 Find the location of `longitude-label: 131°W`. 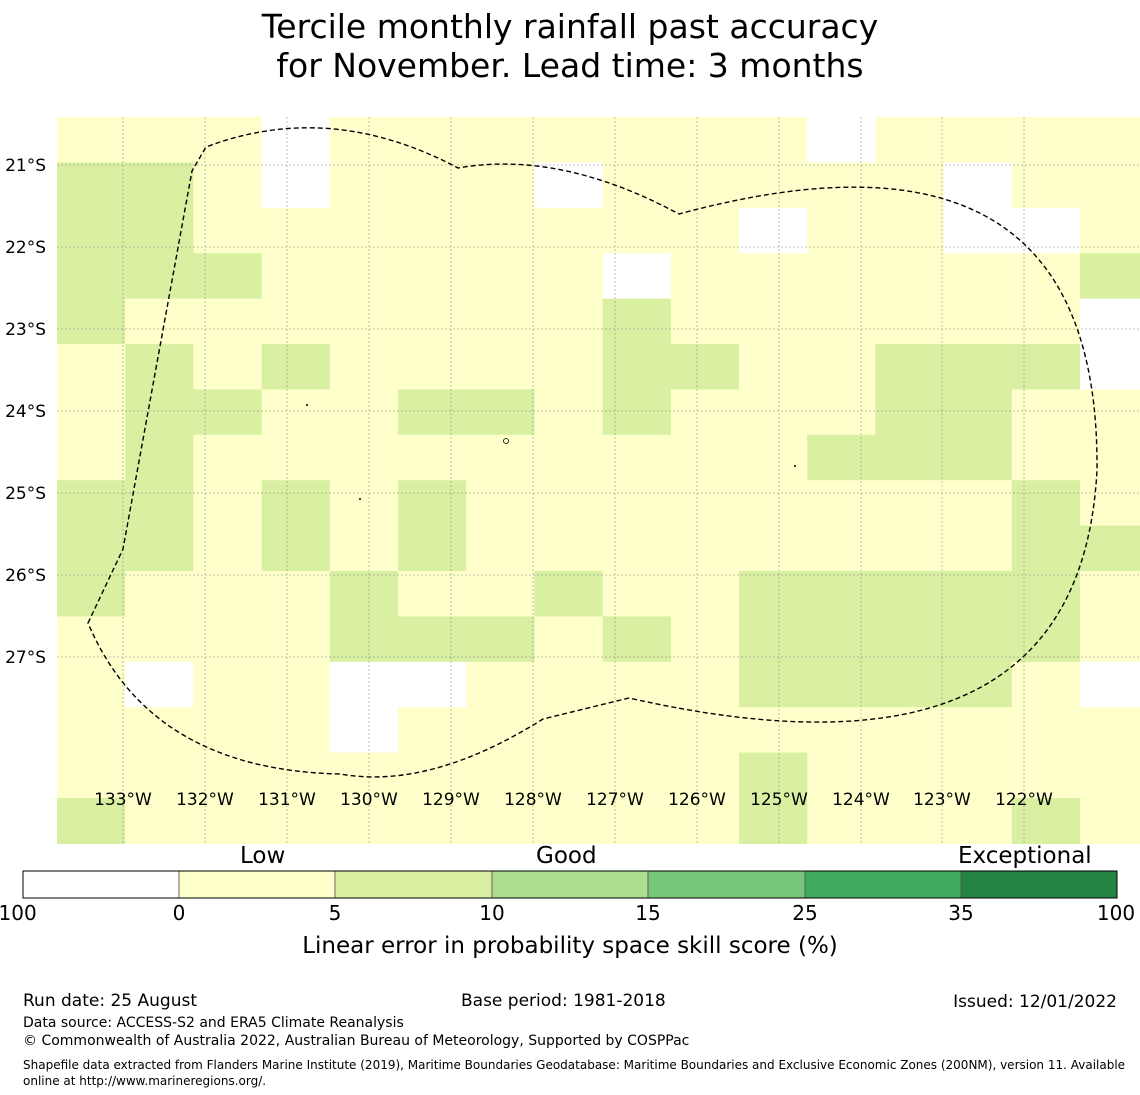

longitude-label: 131°W is located at coordinates (287, 800).